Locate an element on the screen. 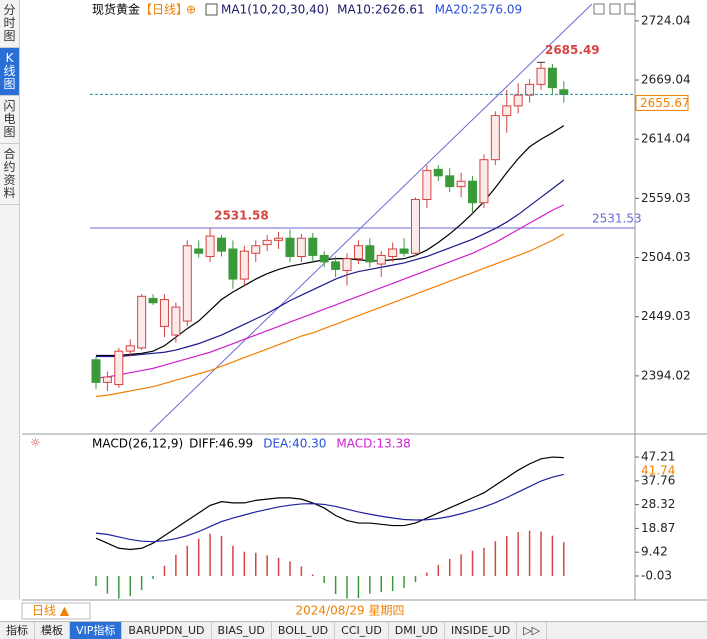 This screenshot has width=707, height=639. indicator-icon is located at coordinates (211, 9).